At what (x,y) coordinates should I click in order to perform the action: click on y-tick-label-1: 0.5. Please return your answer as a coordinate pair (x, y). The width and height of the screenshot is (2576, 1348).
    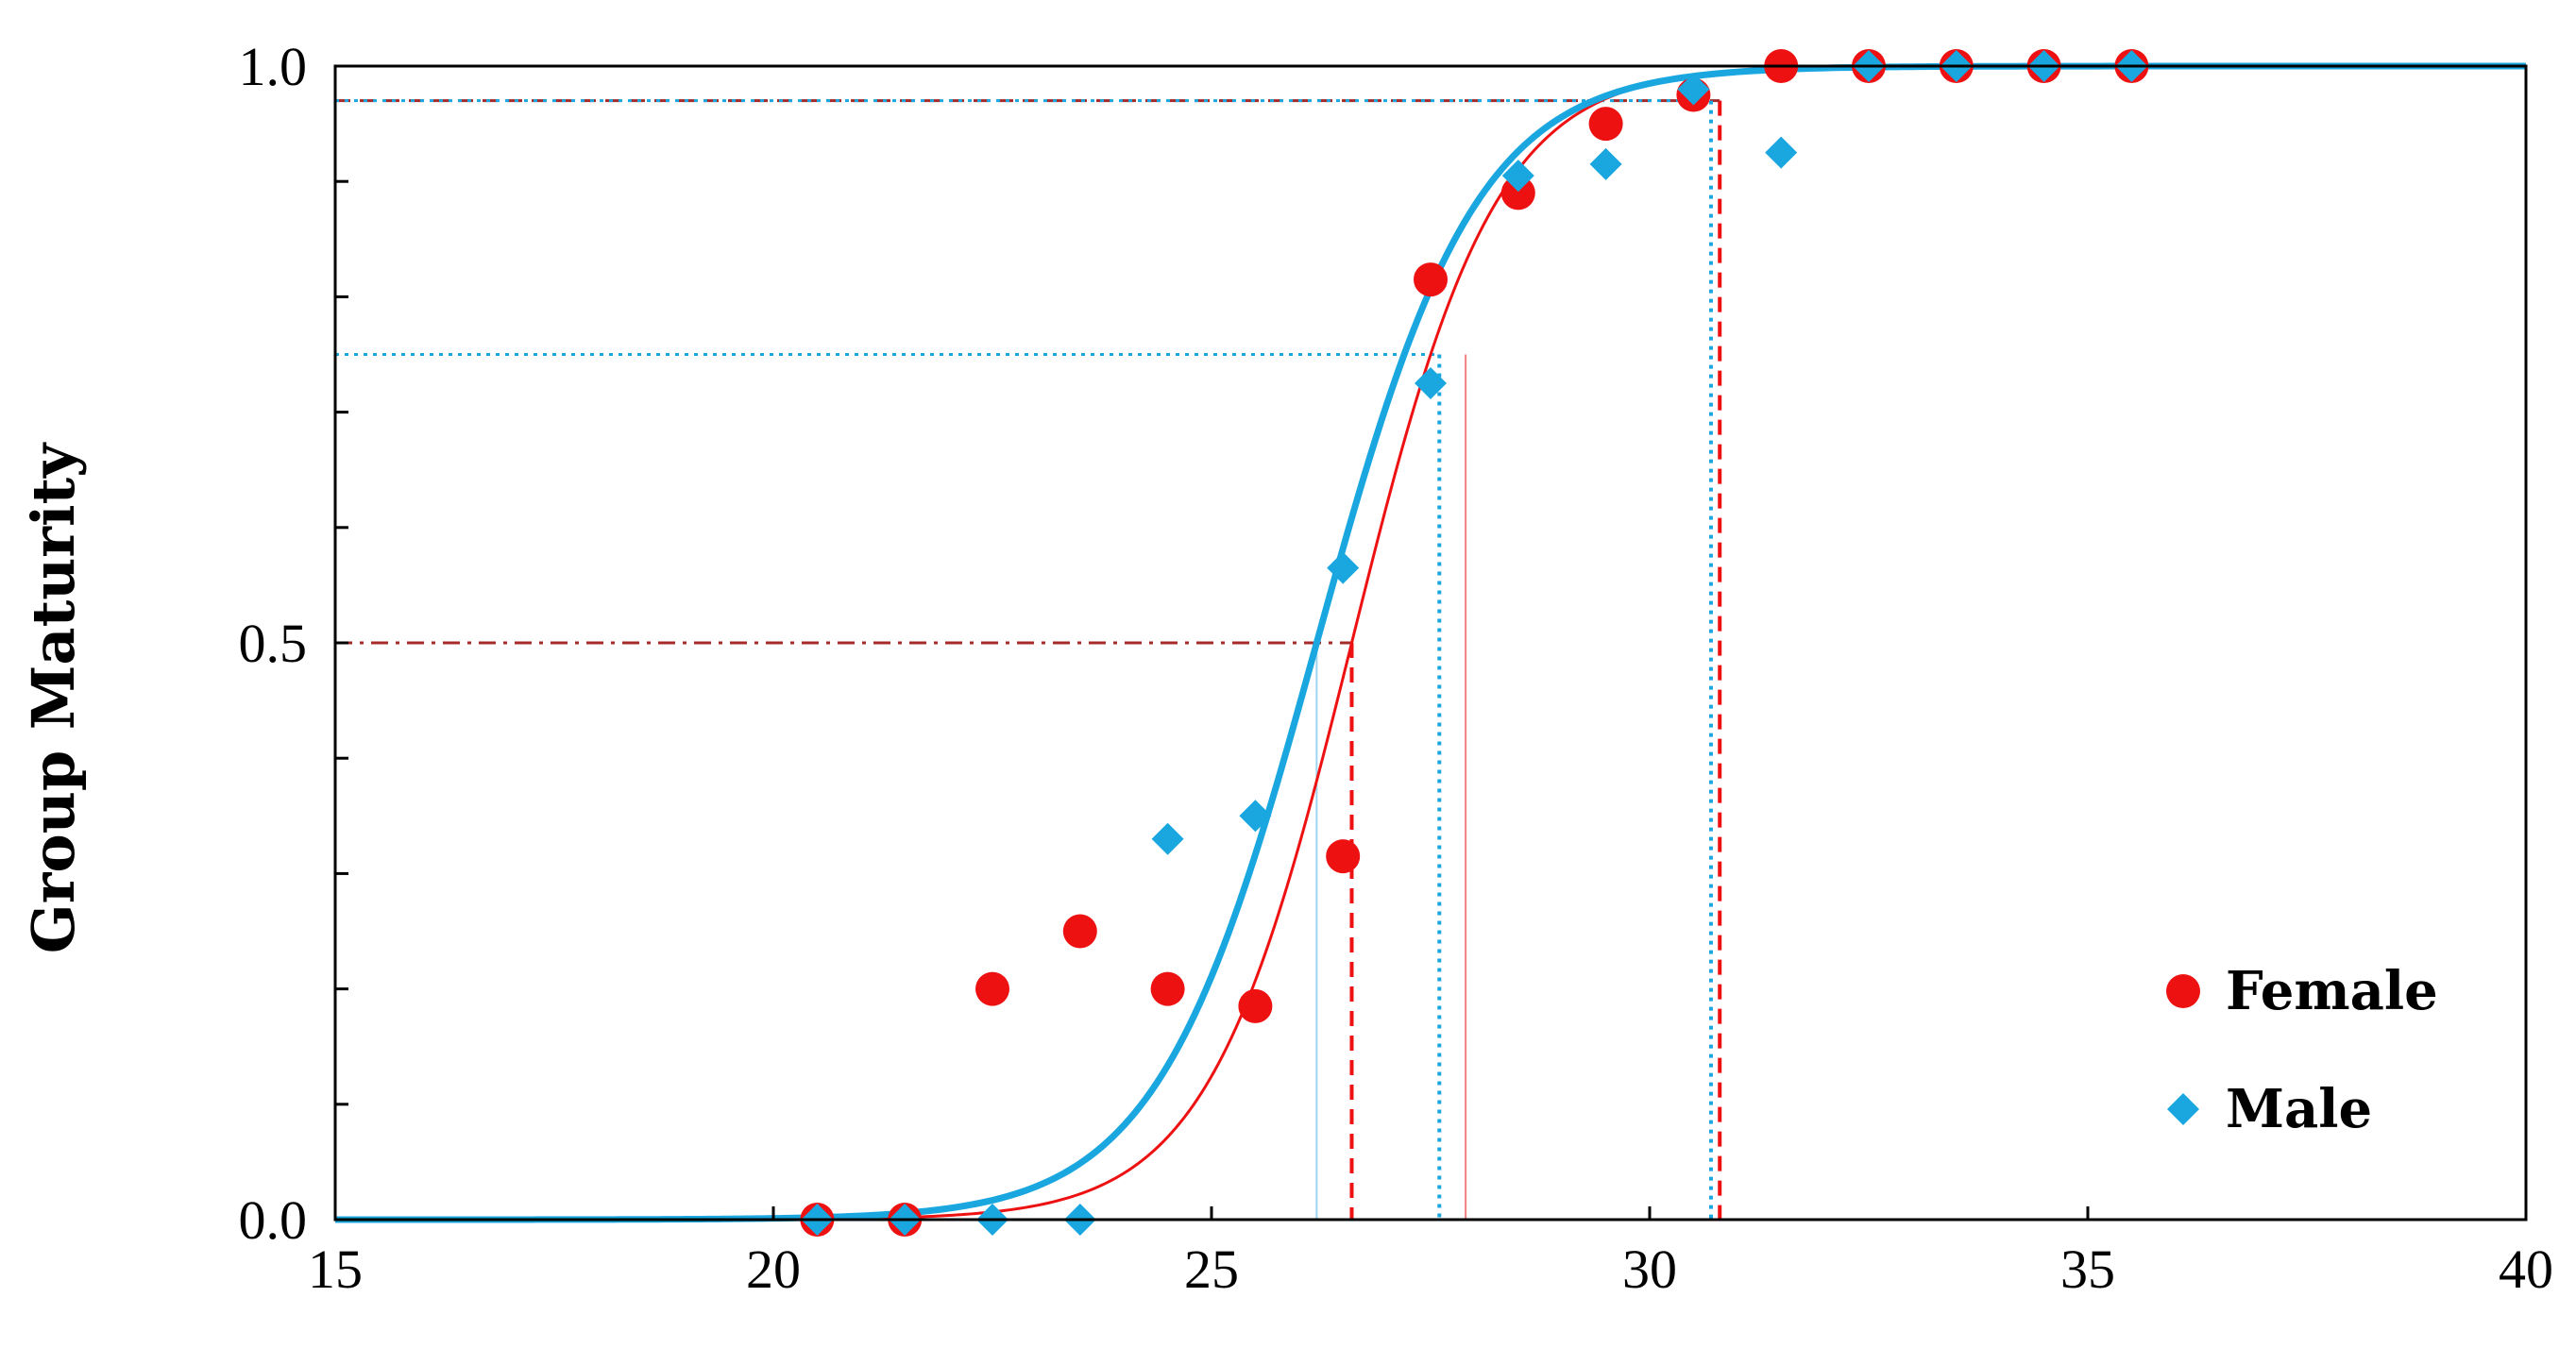
    Looking at the image, I should click on (273, 643).